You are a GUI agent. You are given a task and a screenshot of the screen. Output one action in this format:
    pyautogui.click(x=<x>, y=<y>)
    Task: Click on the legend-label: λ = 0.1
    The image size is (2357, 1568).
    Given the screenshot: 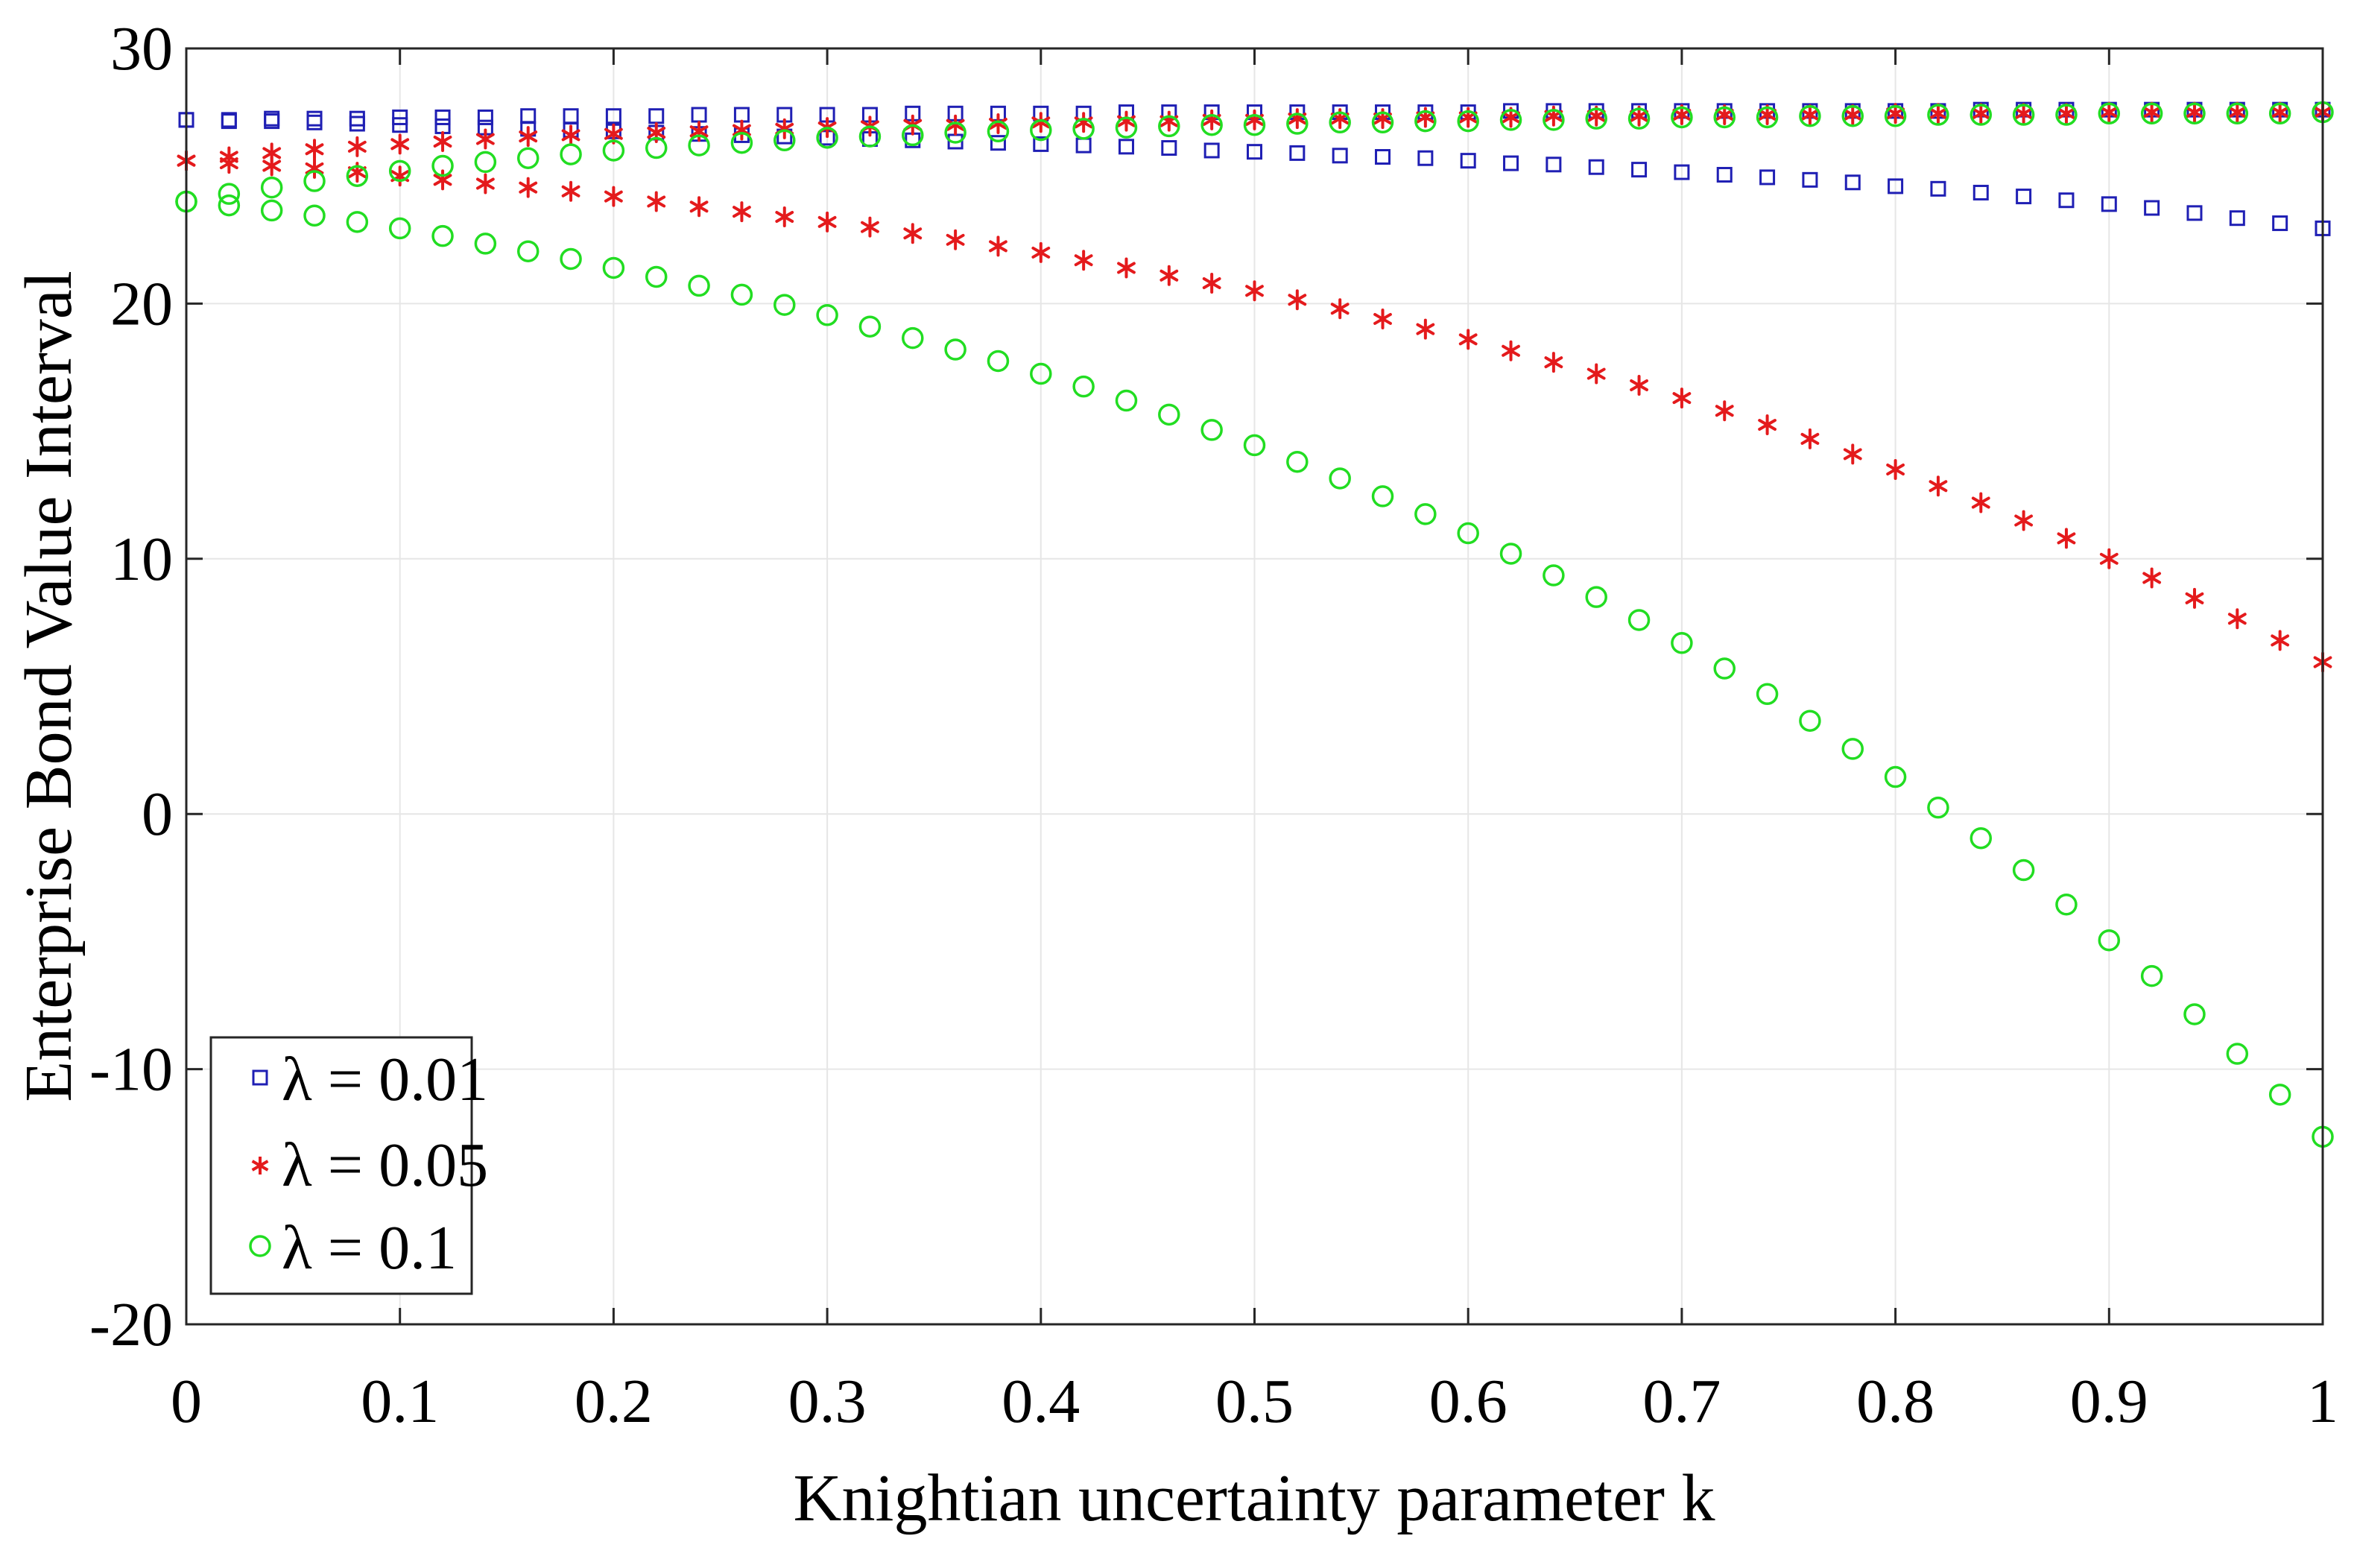 What is the action you would take?
    pyautogui.click(x=369, y=1248)
    